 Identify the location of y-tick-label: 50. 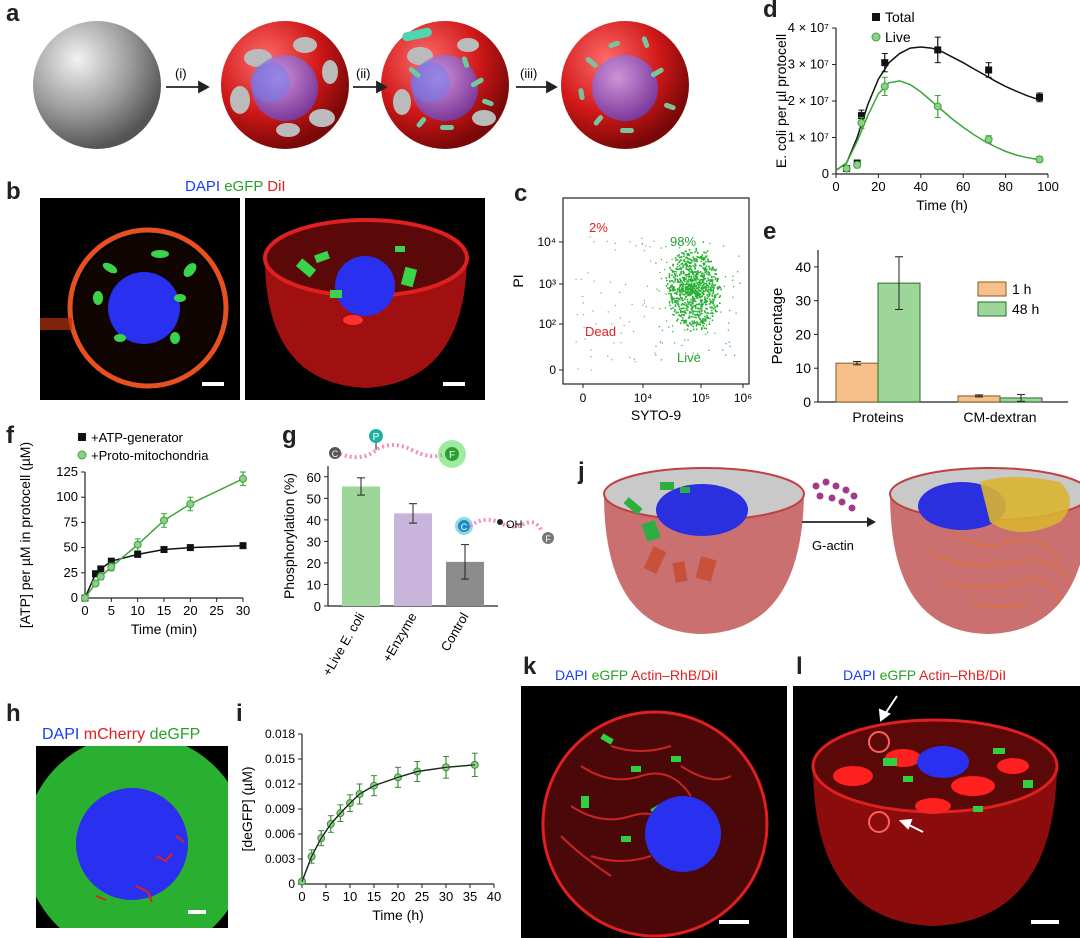
(71, 547).